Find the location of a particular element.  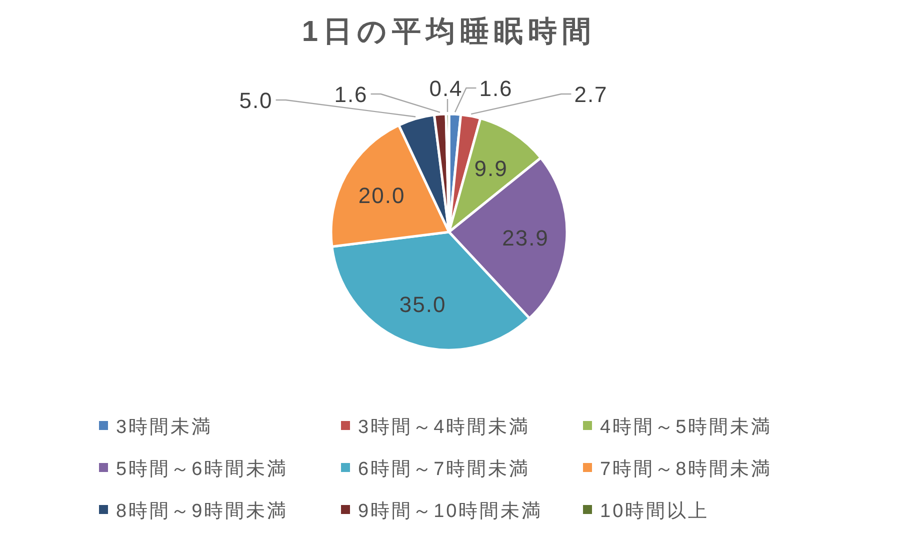

data-label: 35.0 is located at coordinates (422, 305).